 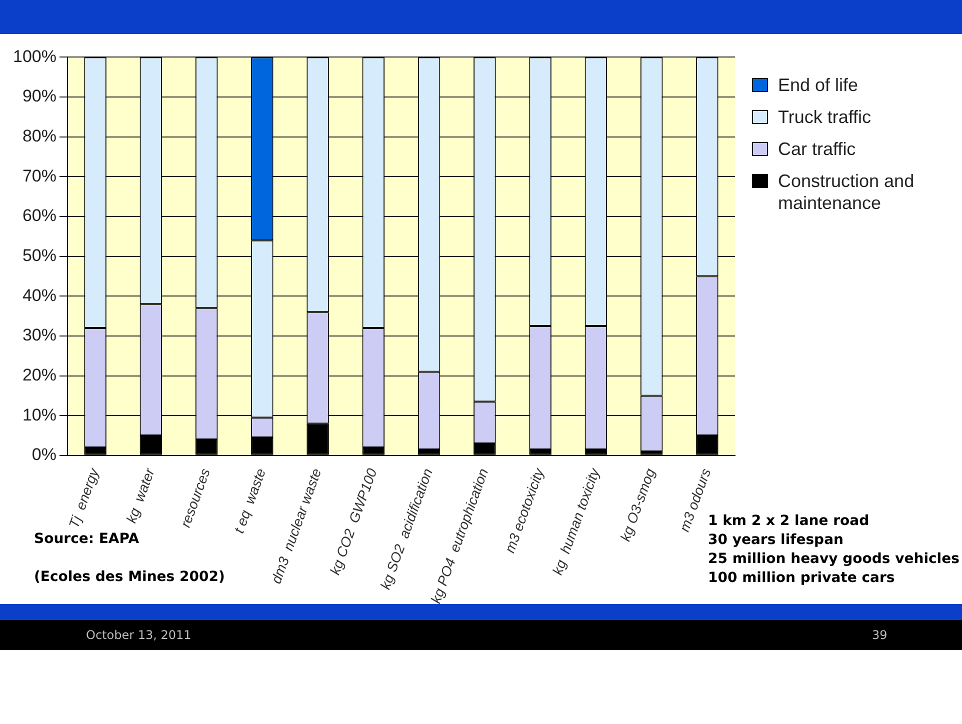 What do you see at coordinates (776, 540) in the screenshot?
I see `text: 30 years lifespan` at bounding box center [776, 540].